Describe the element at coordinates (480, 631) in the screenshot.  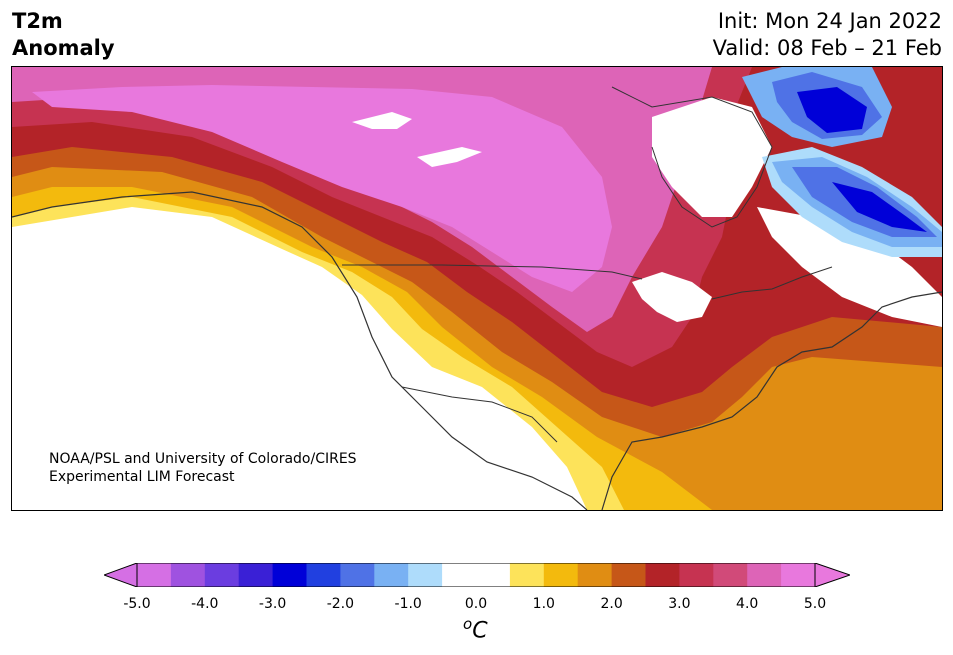
I see `celsius-unit: C` at that location.